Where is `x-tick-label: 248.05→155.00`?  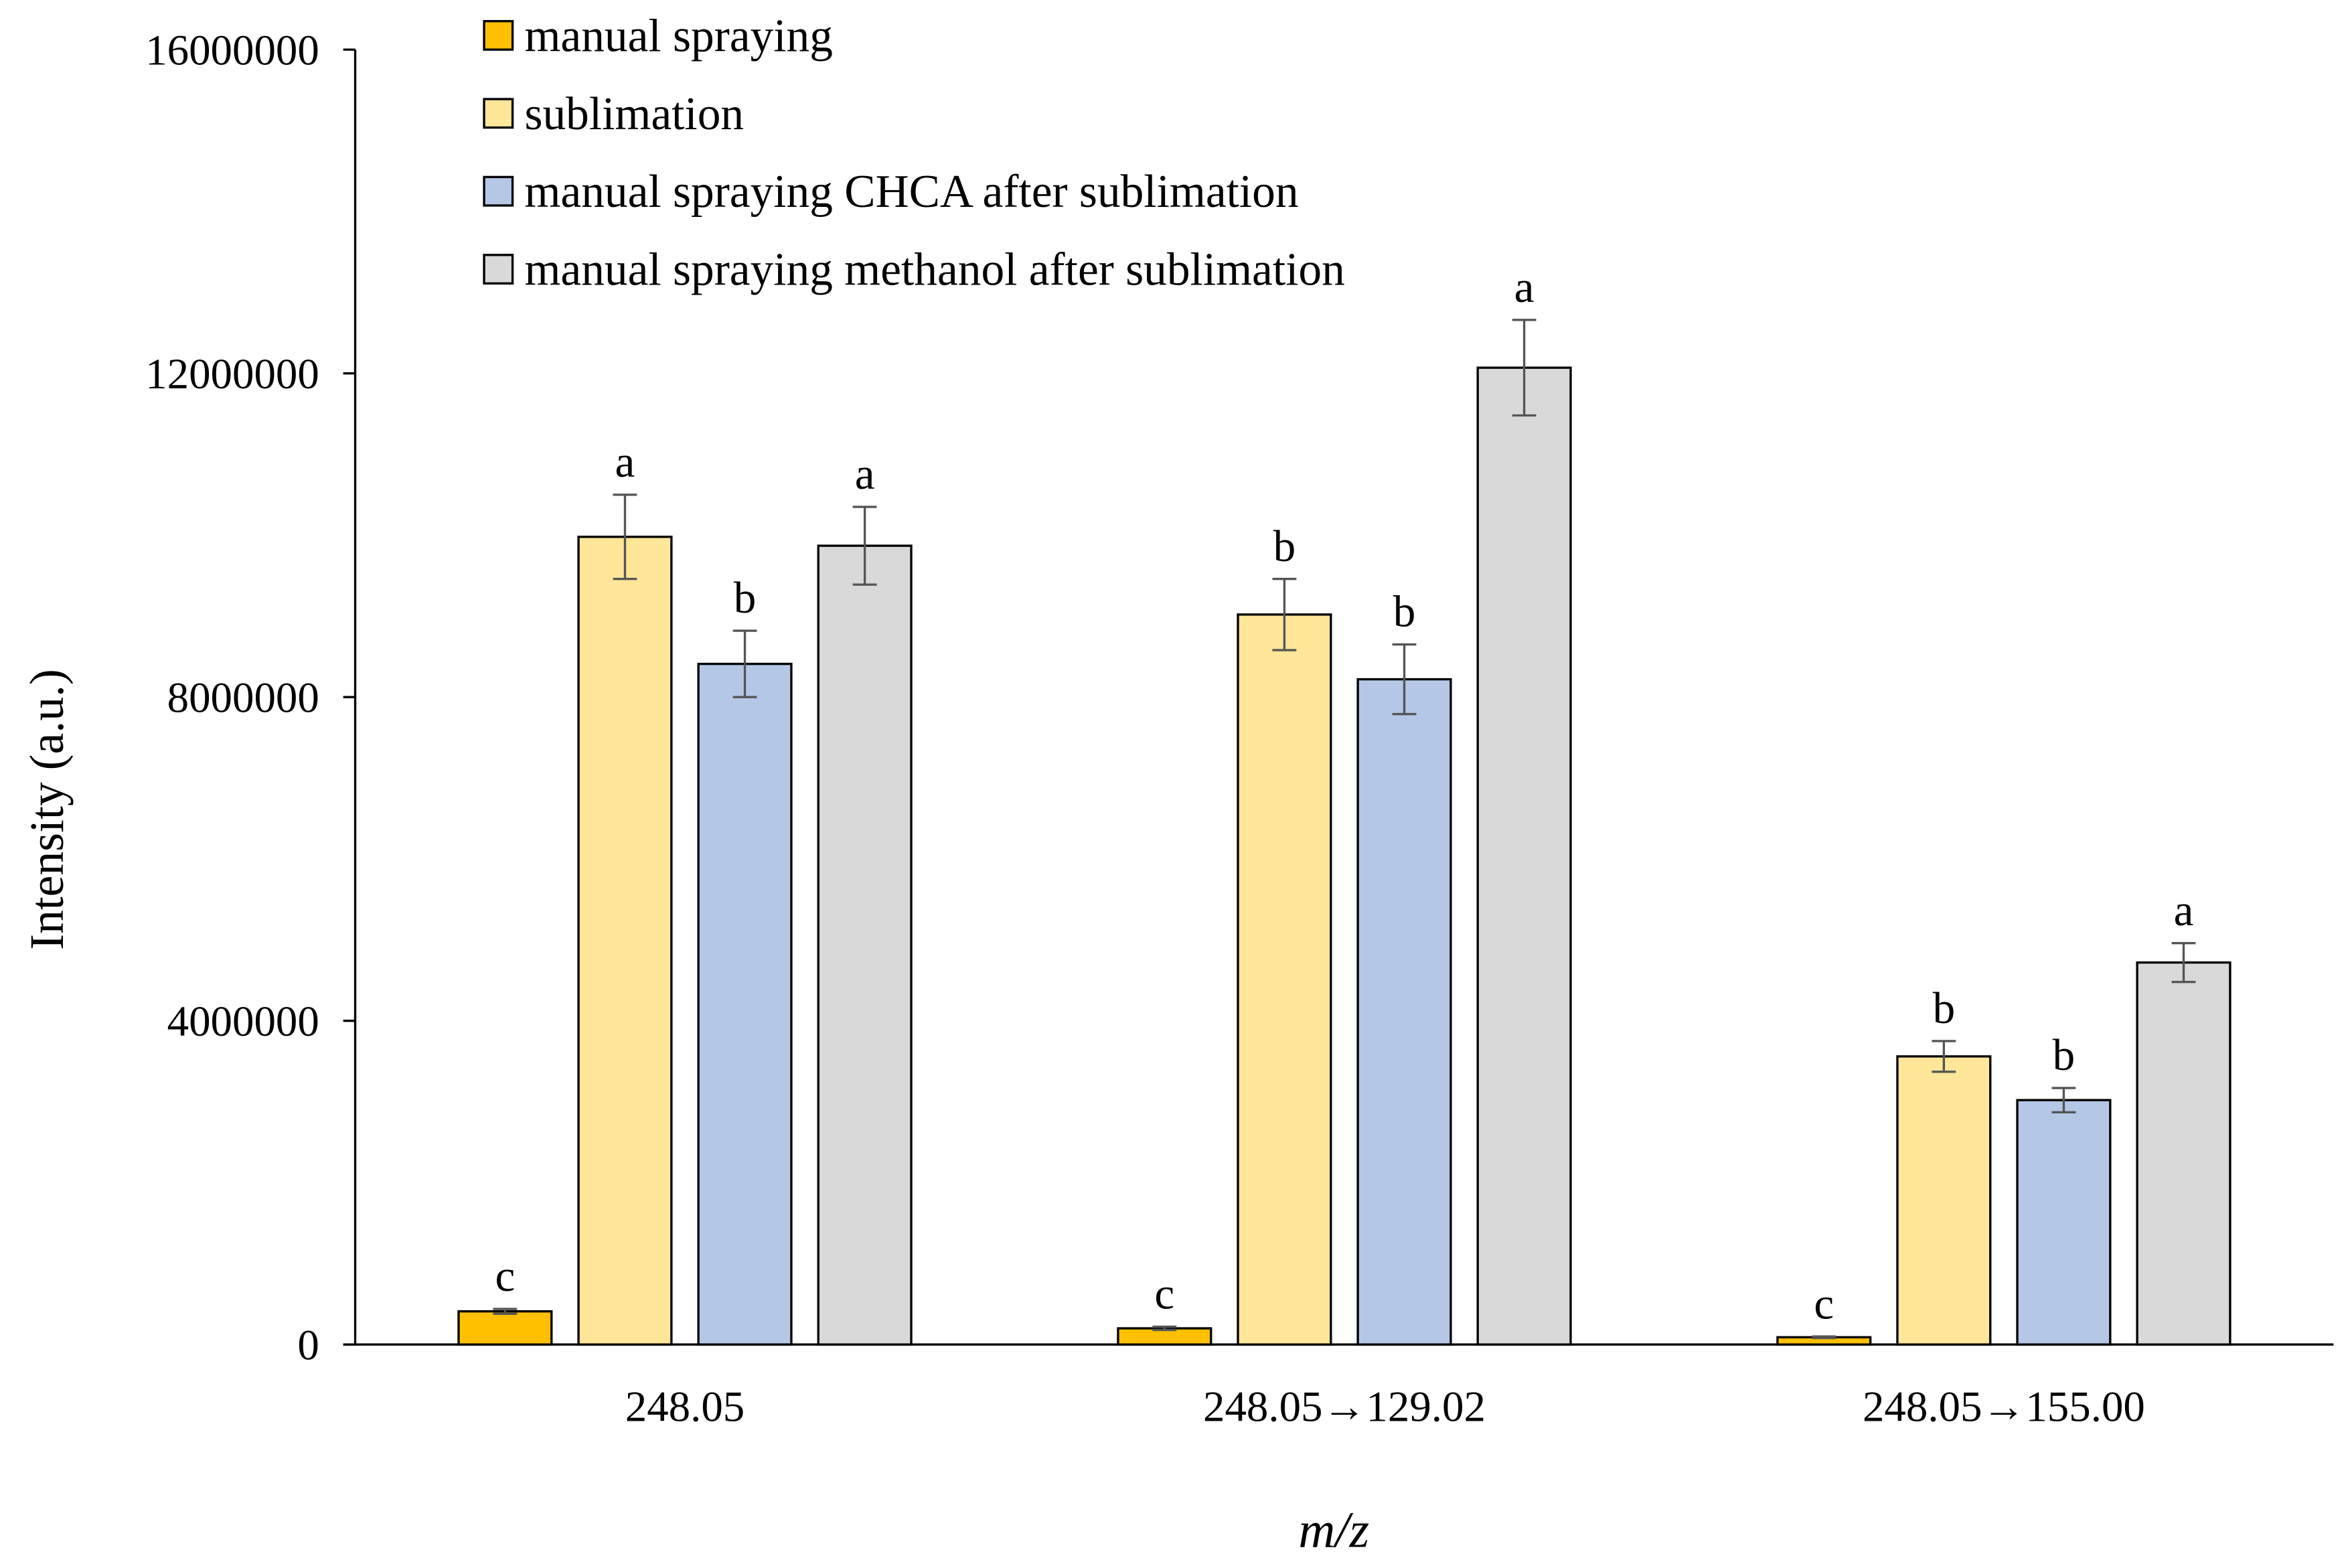
x-tick-label: 248.05→155.00 is located at coordinates (2004, 1407).